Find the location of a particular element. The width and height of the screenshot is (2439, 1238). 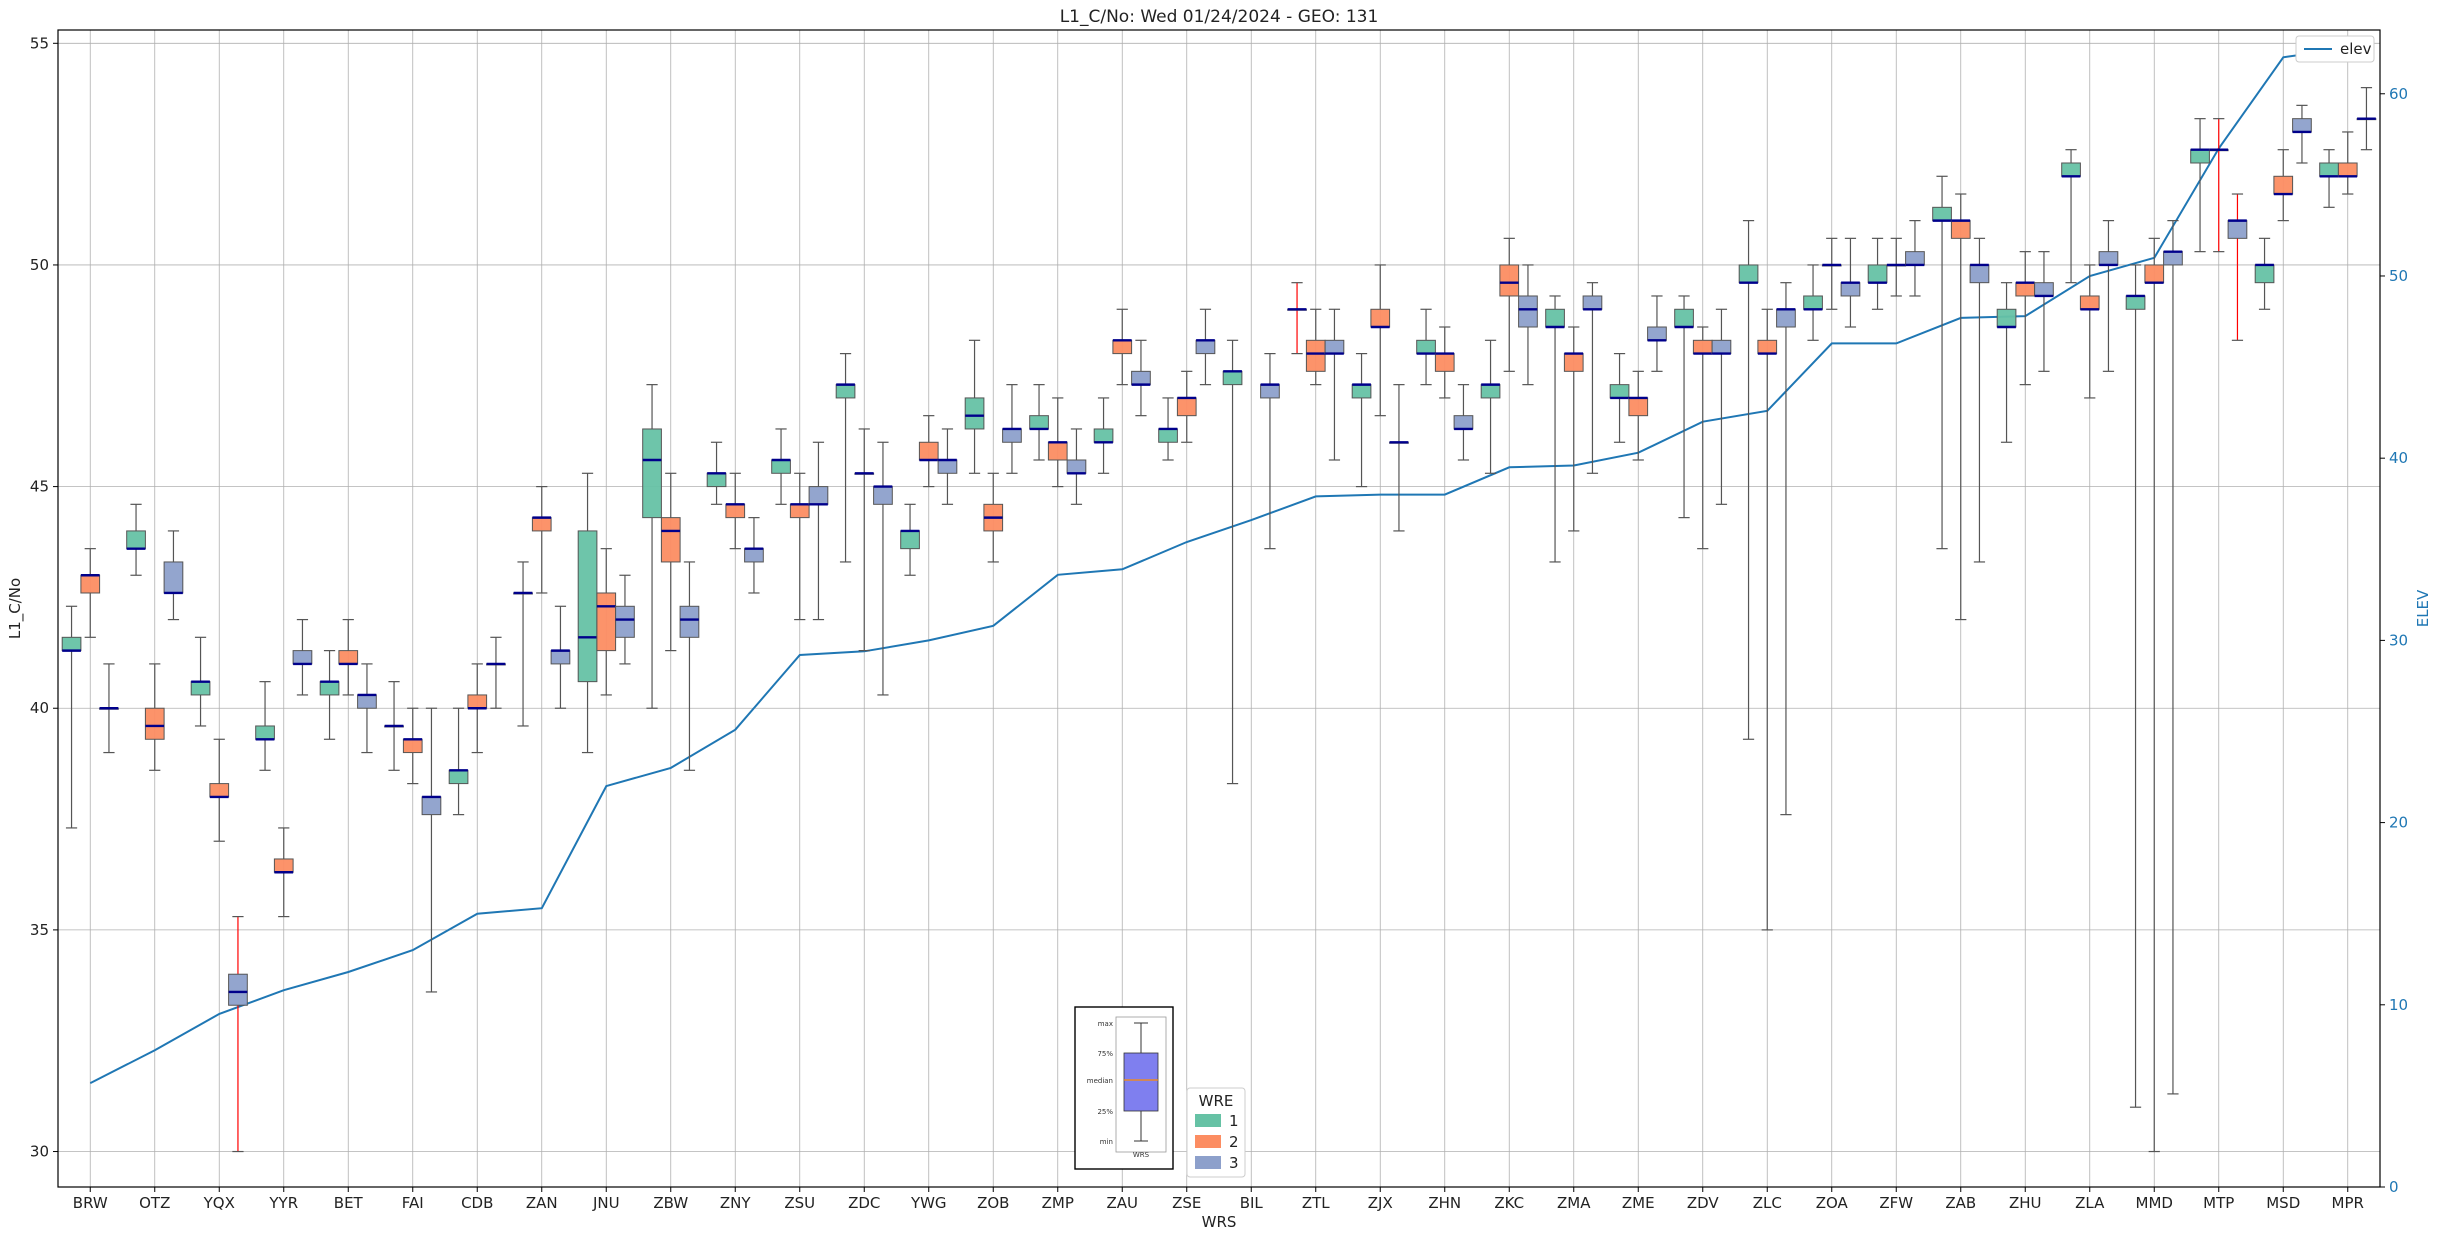

box-ZBW-wre3 is located at coordinates (689, 666).